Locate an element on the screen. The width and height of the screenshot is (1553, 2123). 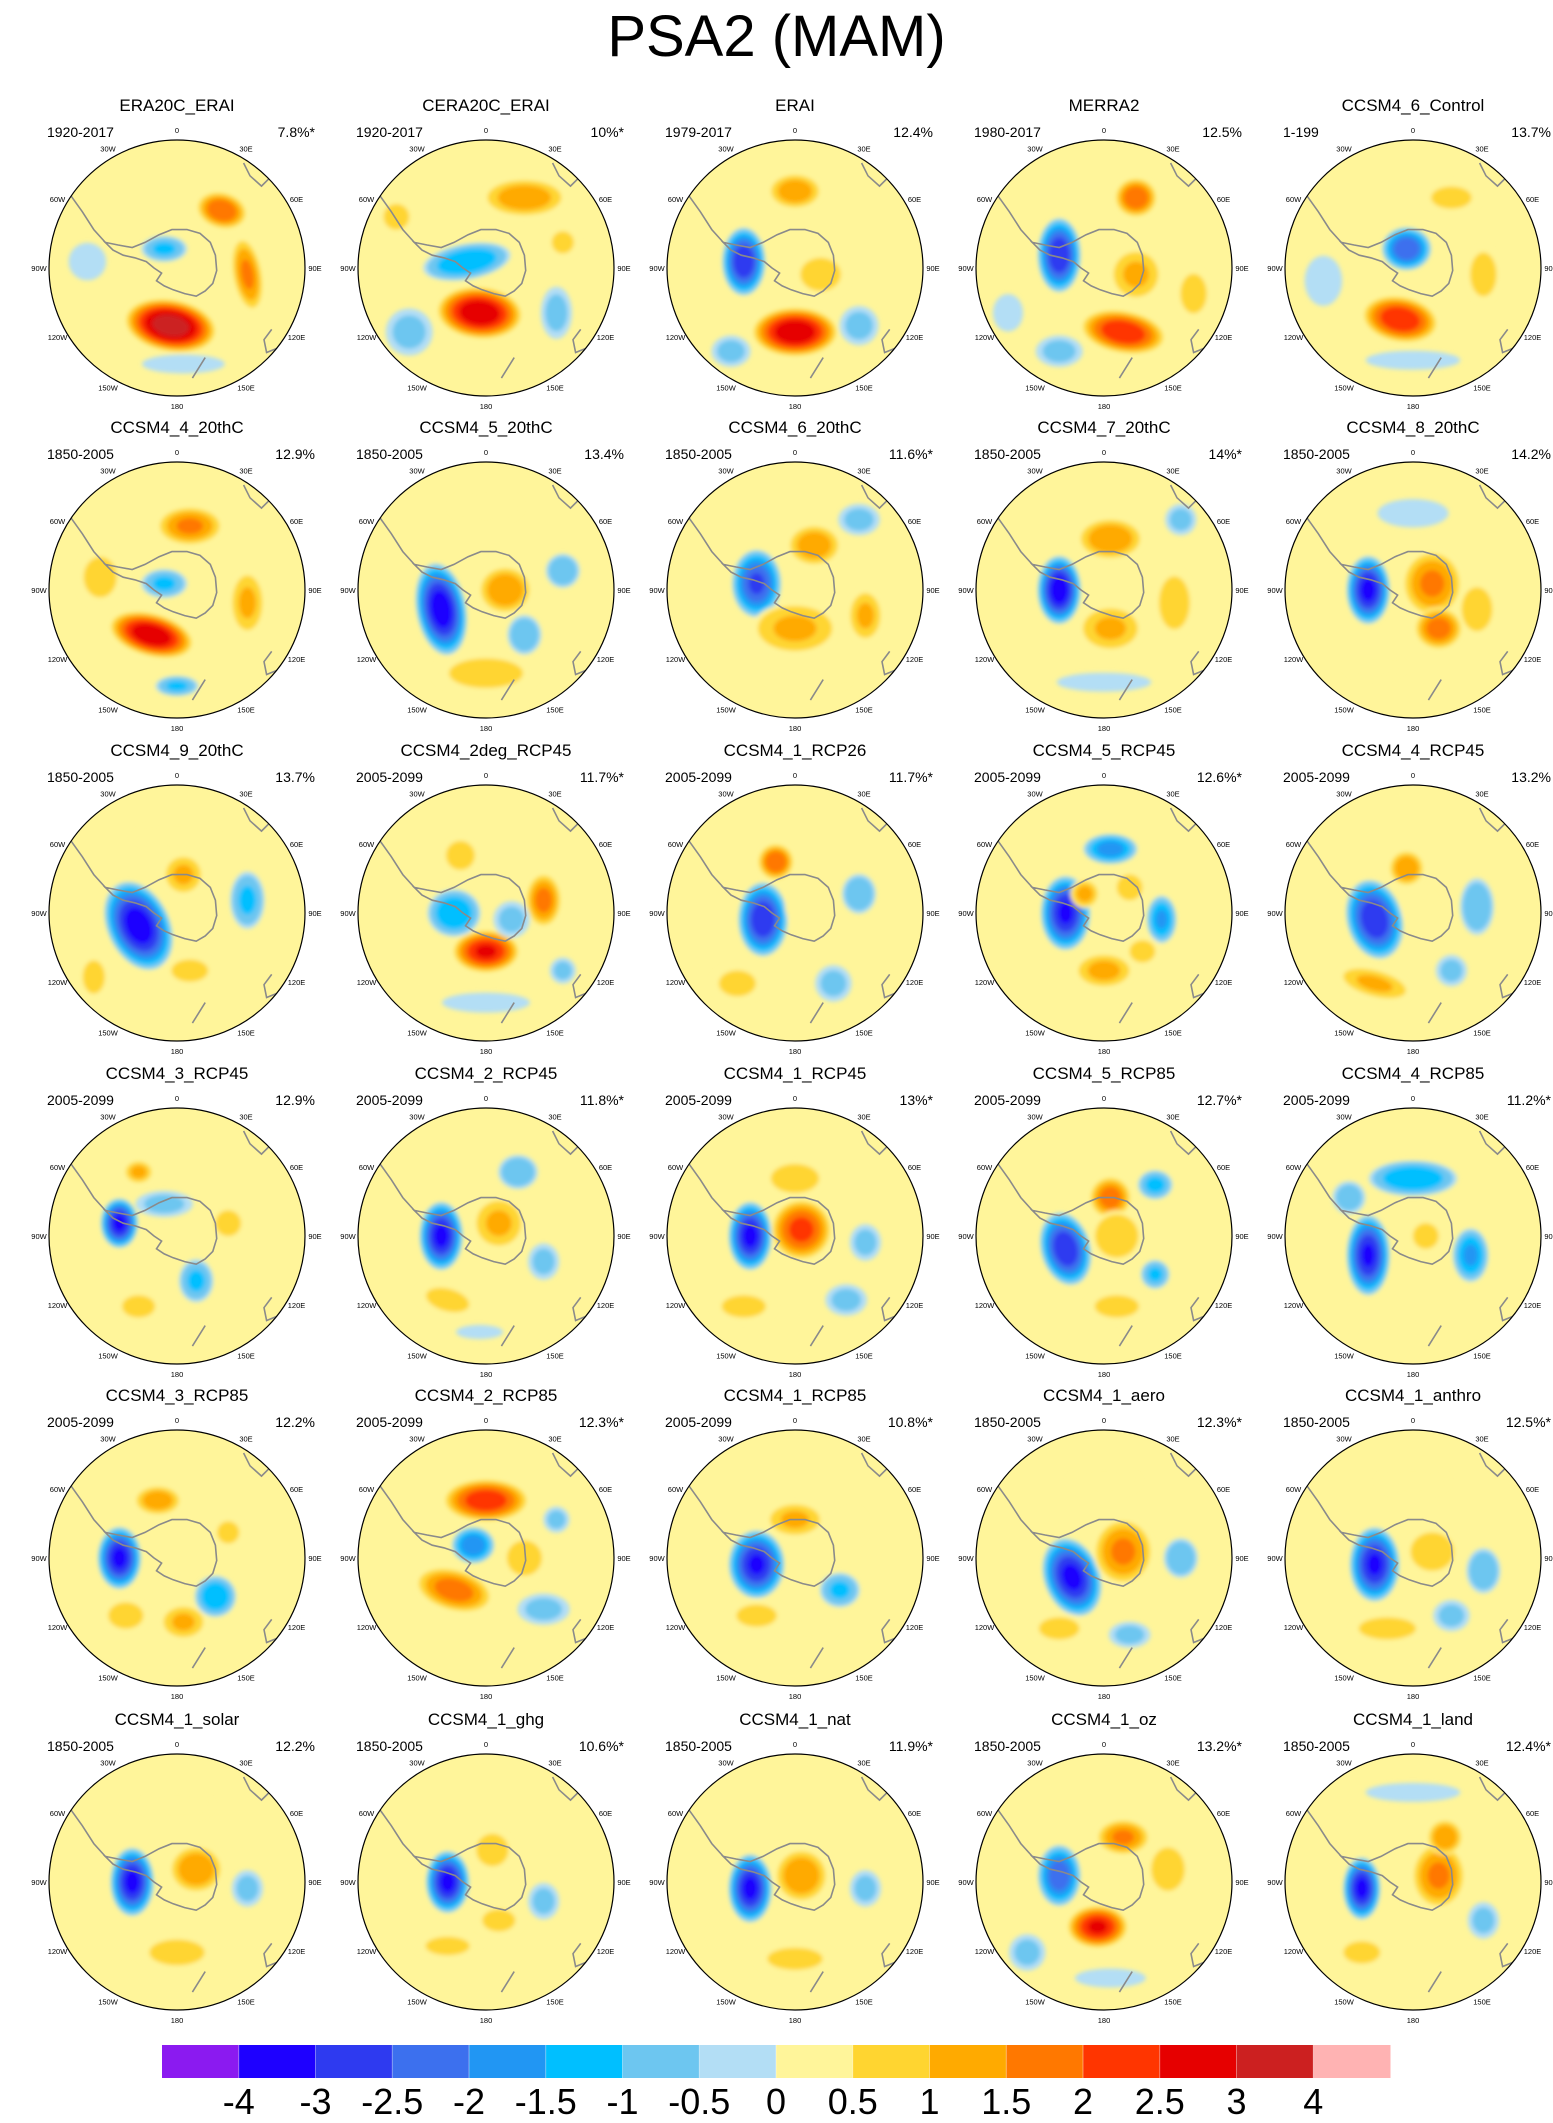
panel-title: CCSM4_1_RCP26 is located at coordinates (795, 750).